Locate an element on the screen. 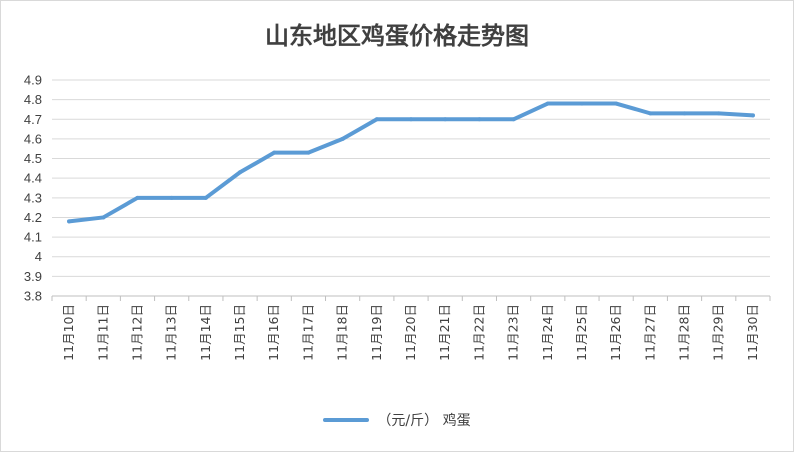 This screenshot has width=794, height=452. x-tick-label: 11月20日 is located at coordinates (410, 332).